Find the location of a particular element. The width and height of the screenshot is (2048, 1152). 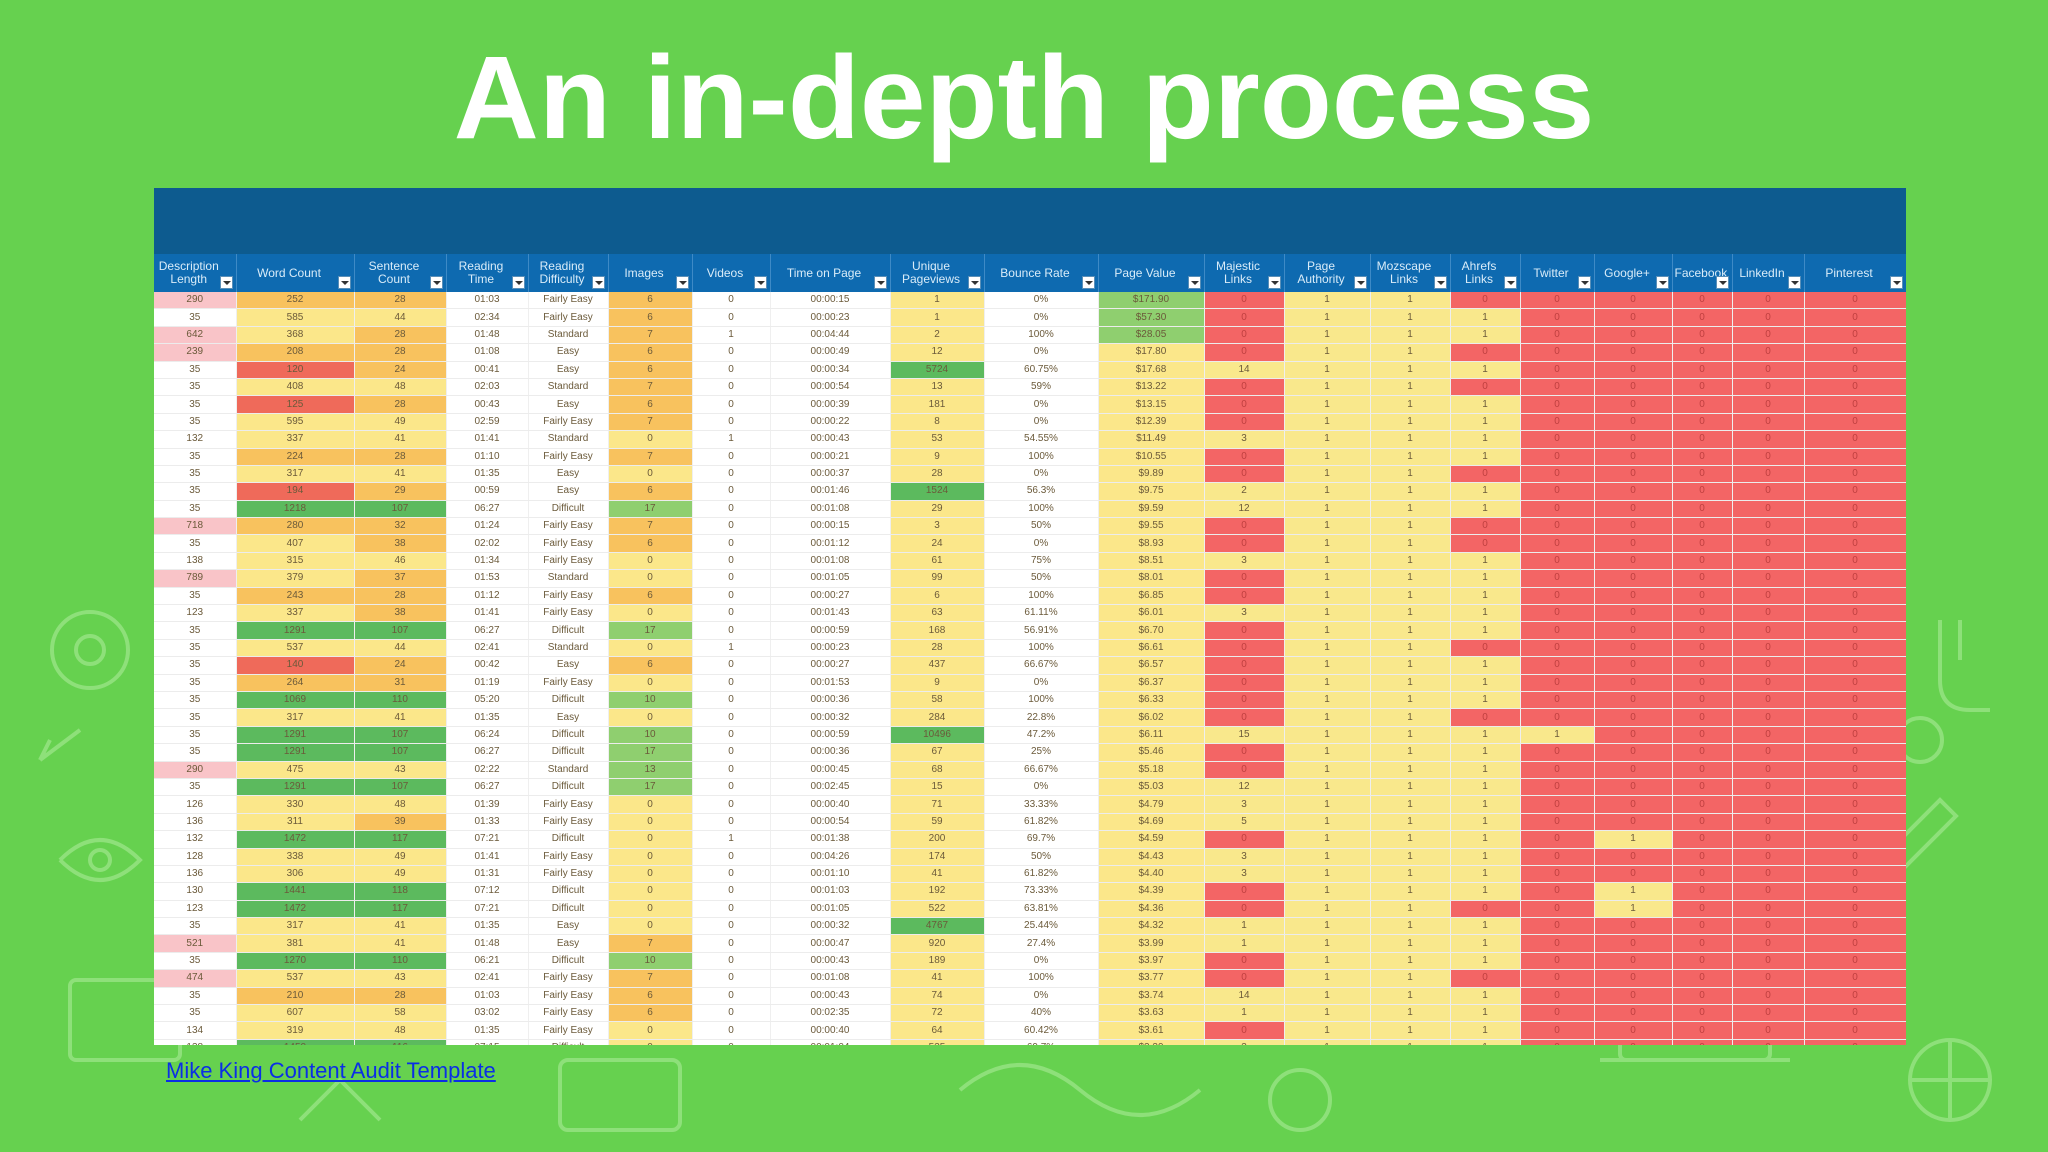

table-cell: Difficult is located at coordinates (568, 509).